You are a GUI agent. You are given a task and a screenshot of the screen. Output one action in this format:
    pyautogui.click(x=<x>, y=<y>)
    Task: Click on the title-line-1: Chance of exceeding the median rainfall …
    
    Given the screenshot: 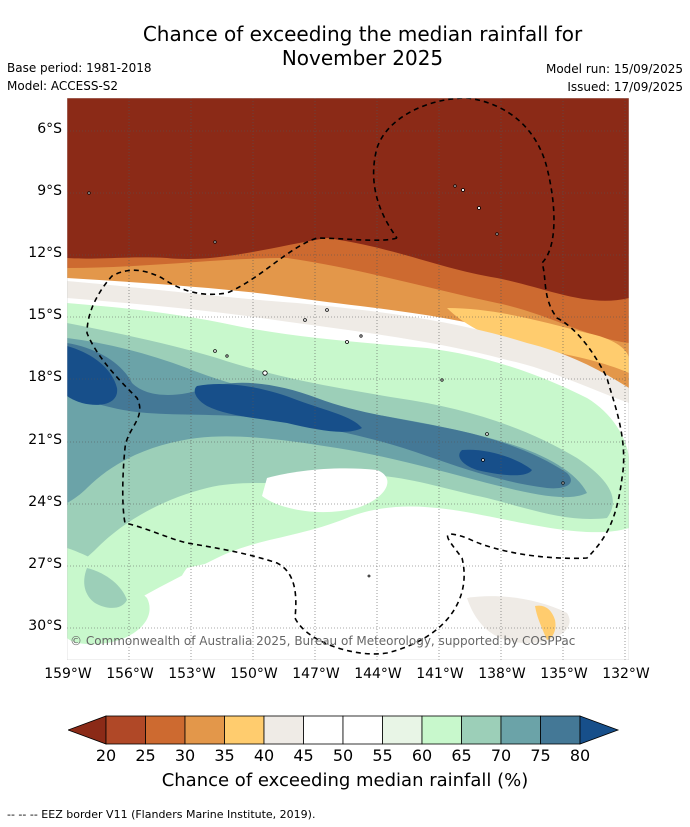 What is the action you would take?
    pyautogui.click(x=362, y=34)
    